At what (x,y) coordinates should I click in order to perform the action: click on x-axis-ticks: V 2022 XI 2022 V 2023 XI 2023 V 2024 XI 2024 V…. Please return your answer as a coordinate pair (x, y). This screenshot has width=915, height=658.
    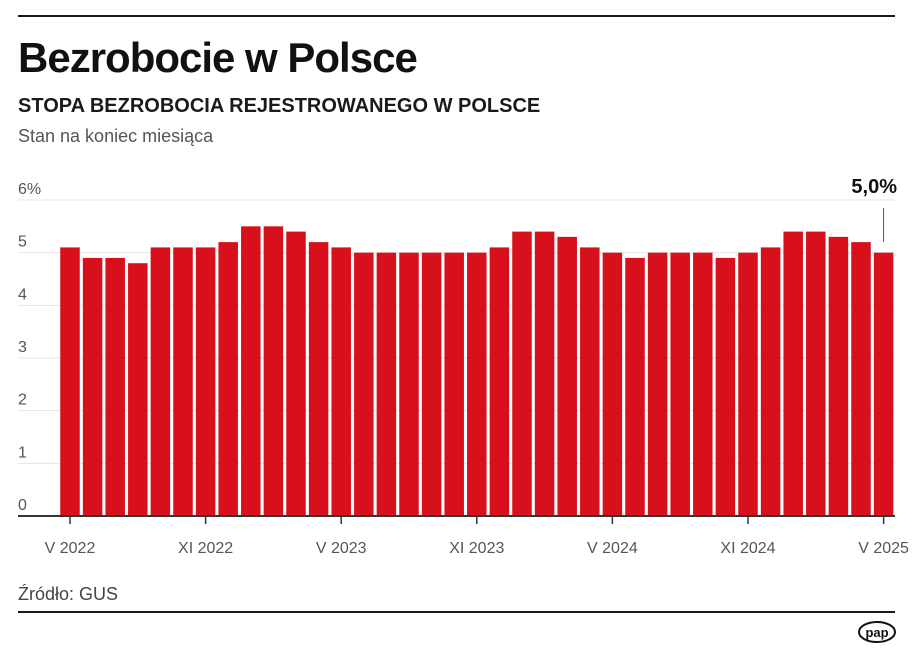
    Looking at the image, I should click on (477, 536).